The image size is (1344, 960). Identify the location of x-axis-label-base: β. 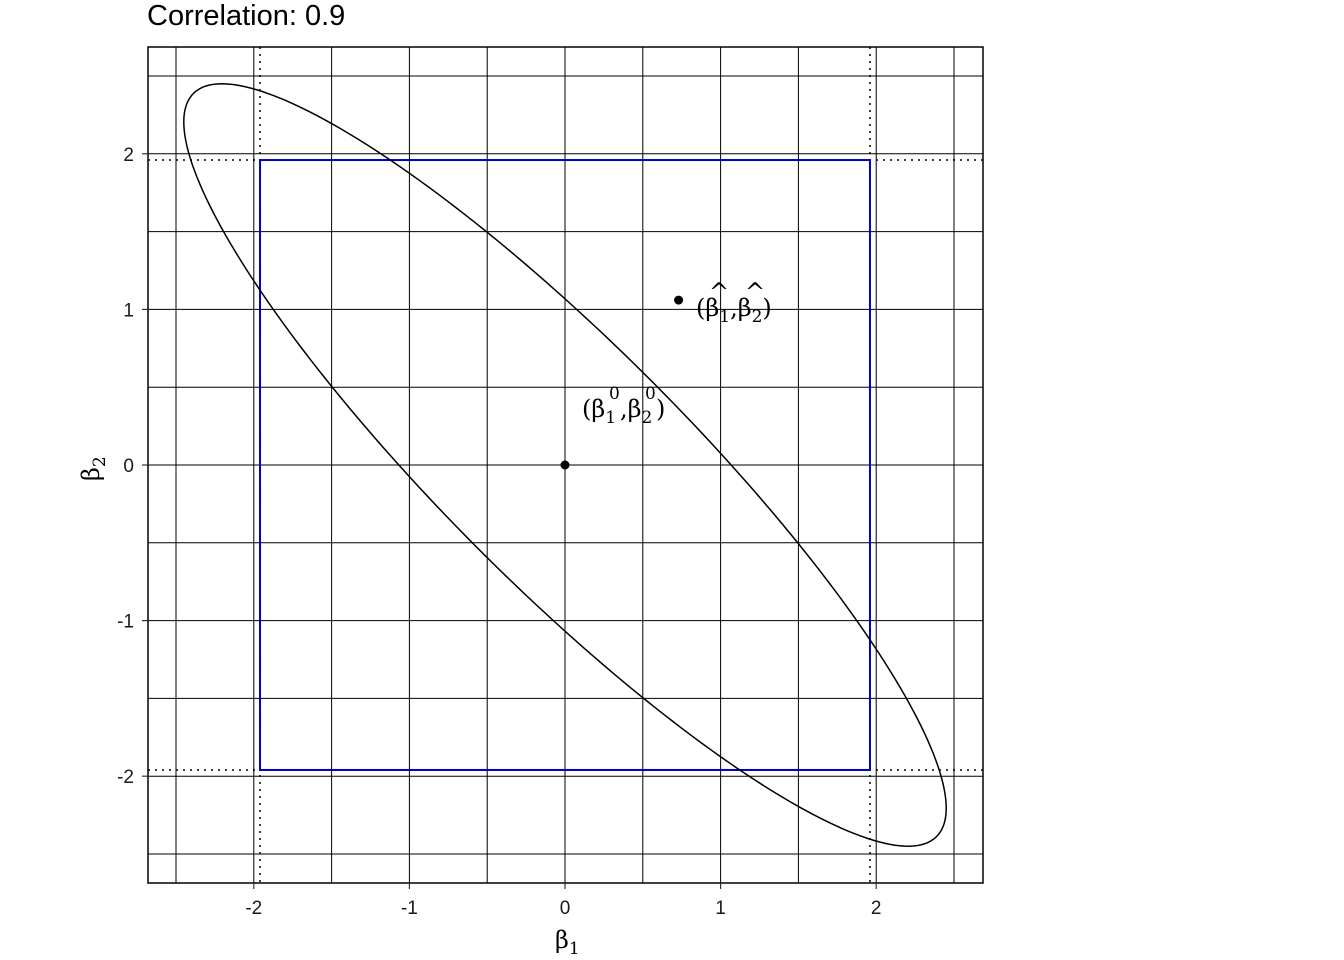
(562, 940).